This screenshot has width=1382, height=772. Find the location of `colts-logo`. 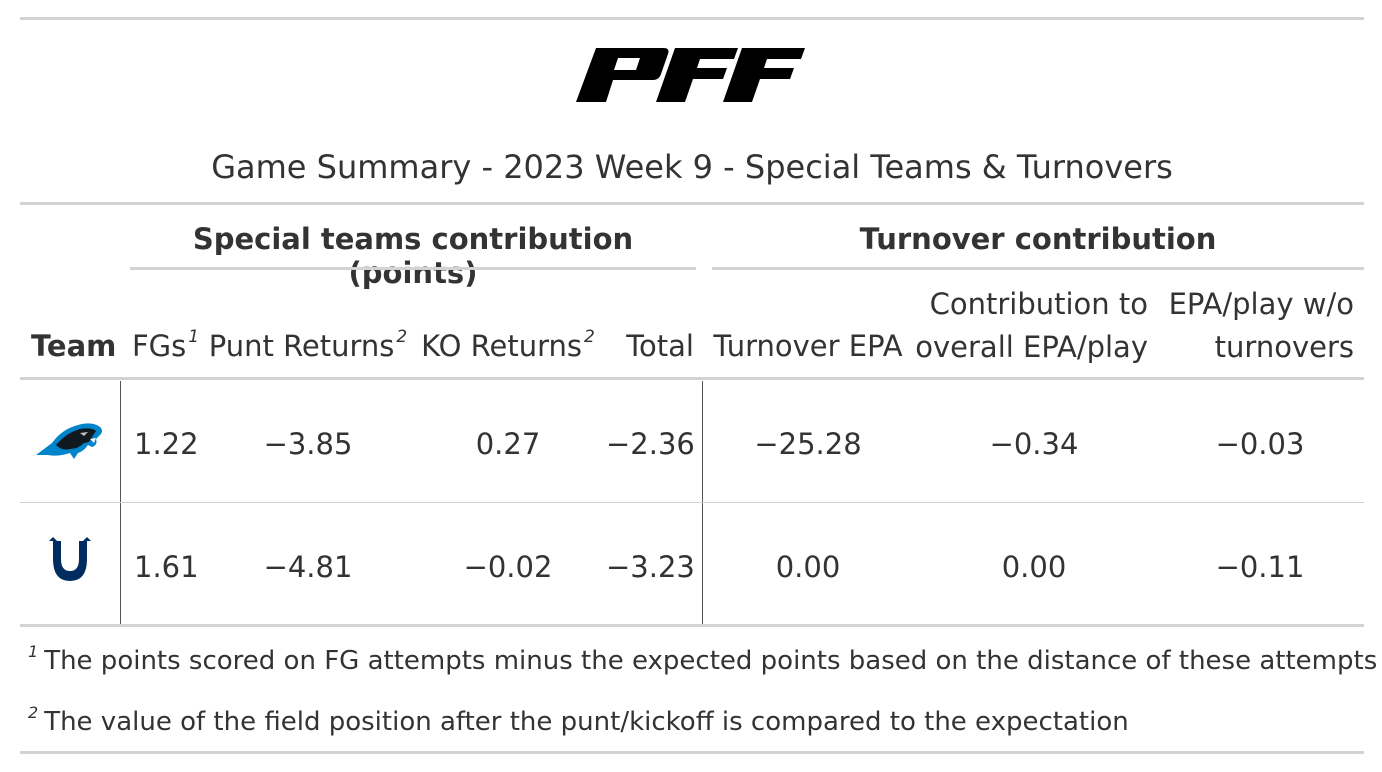

colts-logo is located at coordinates (70, 561).